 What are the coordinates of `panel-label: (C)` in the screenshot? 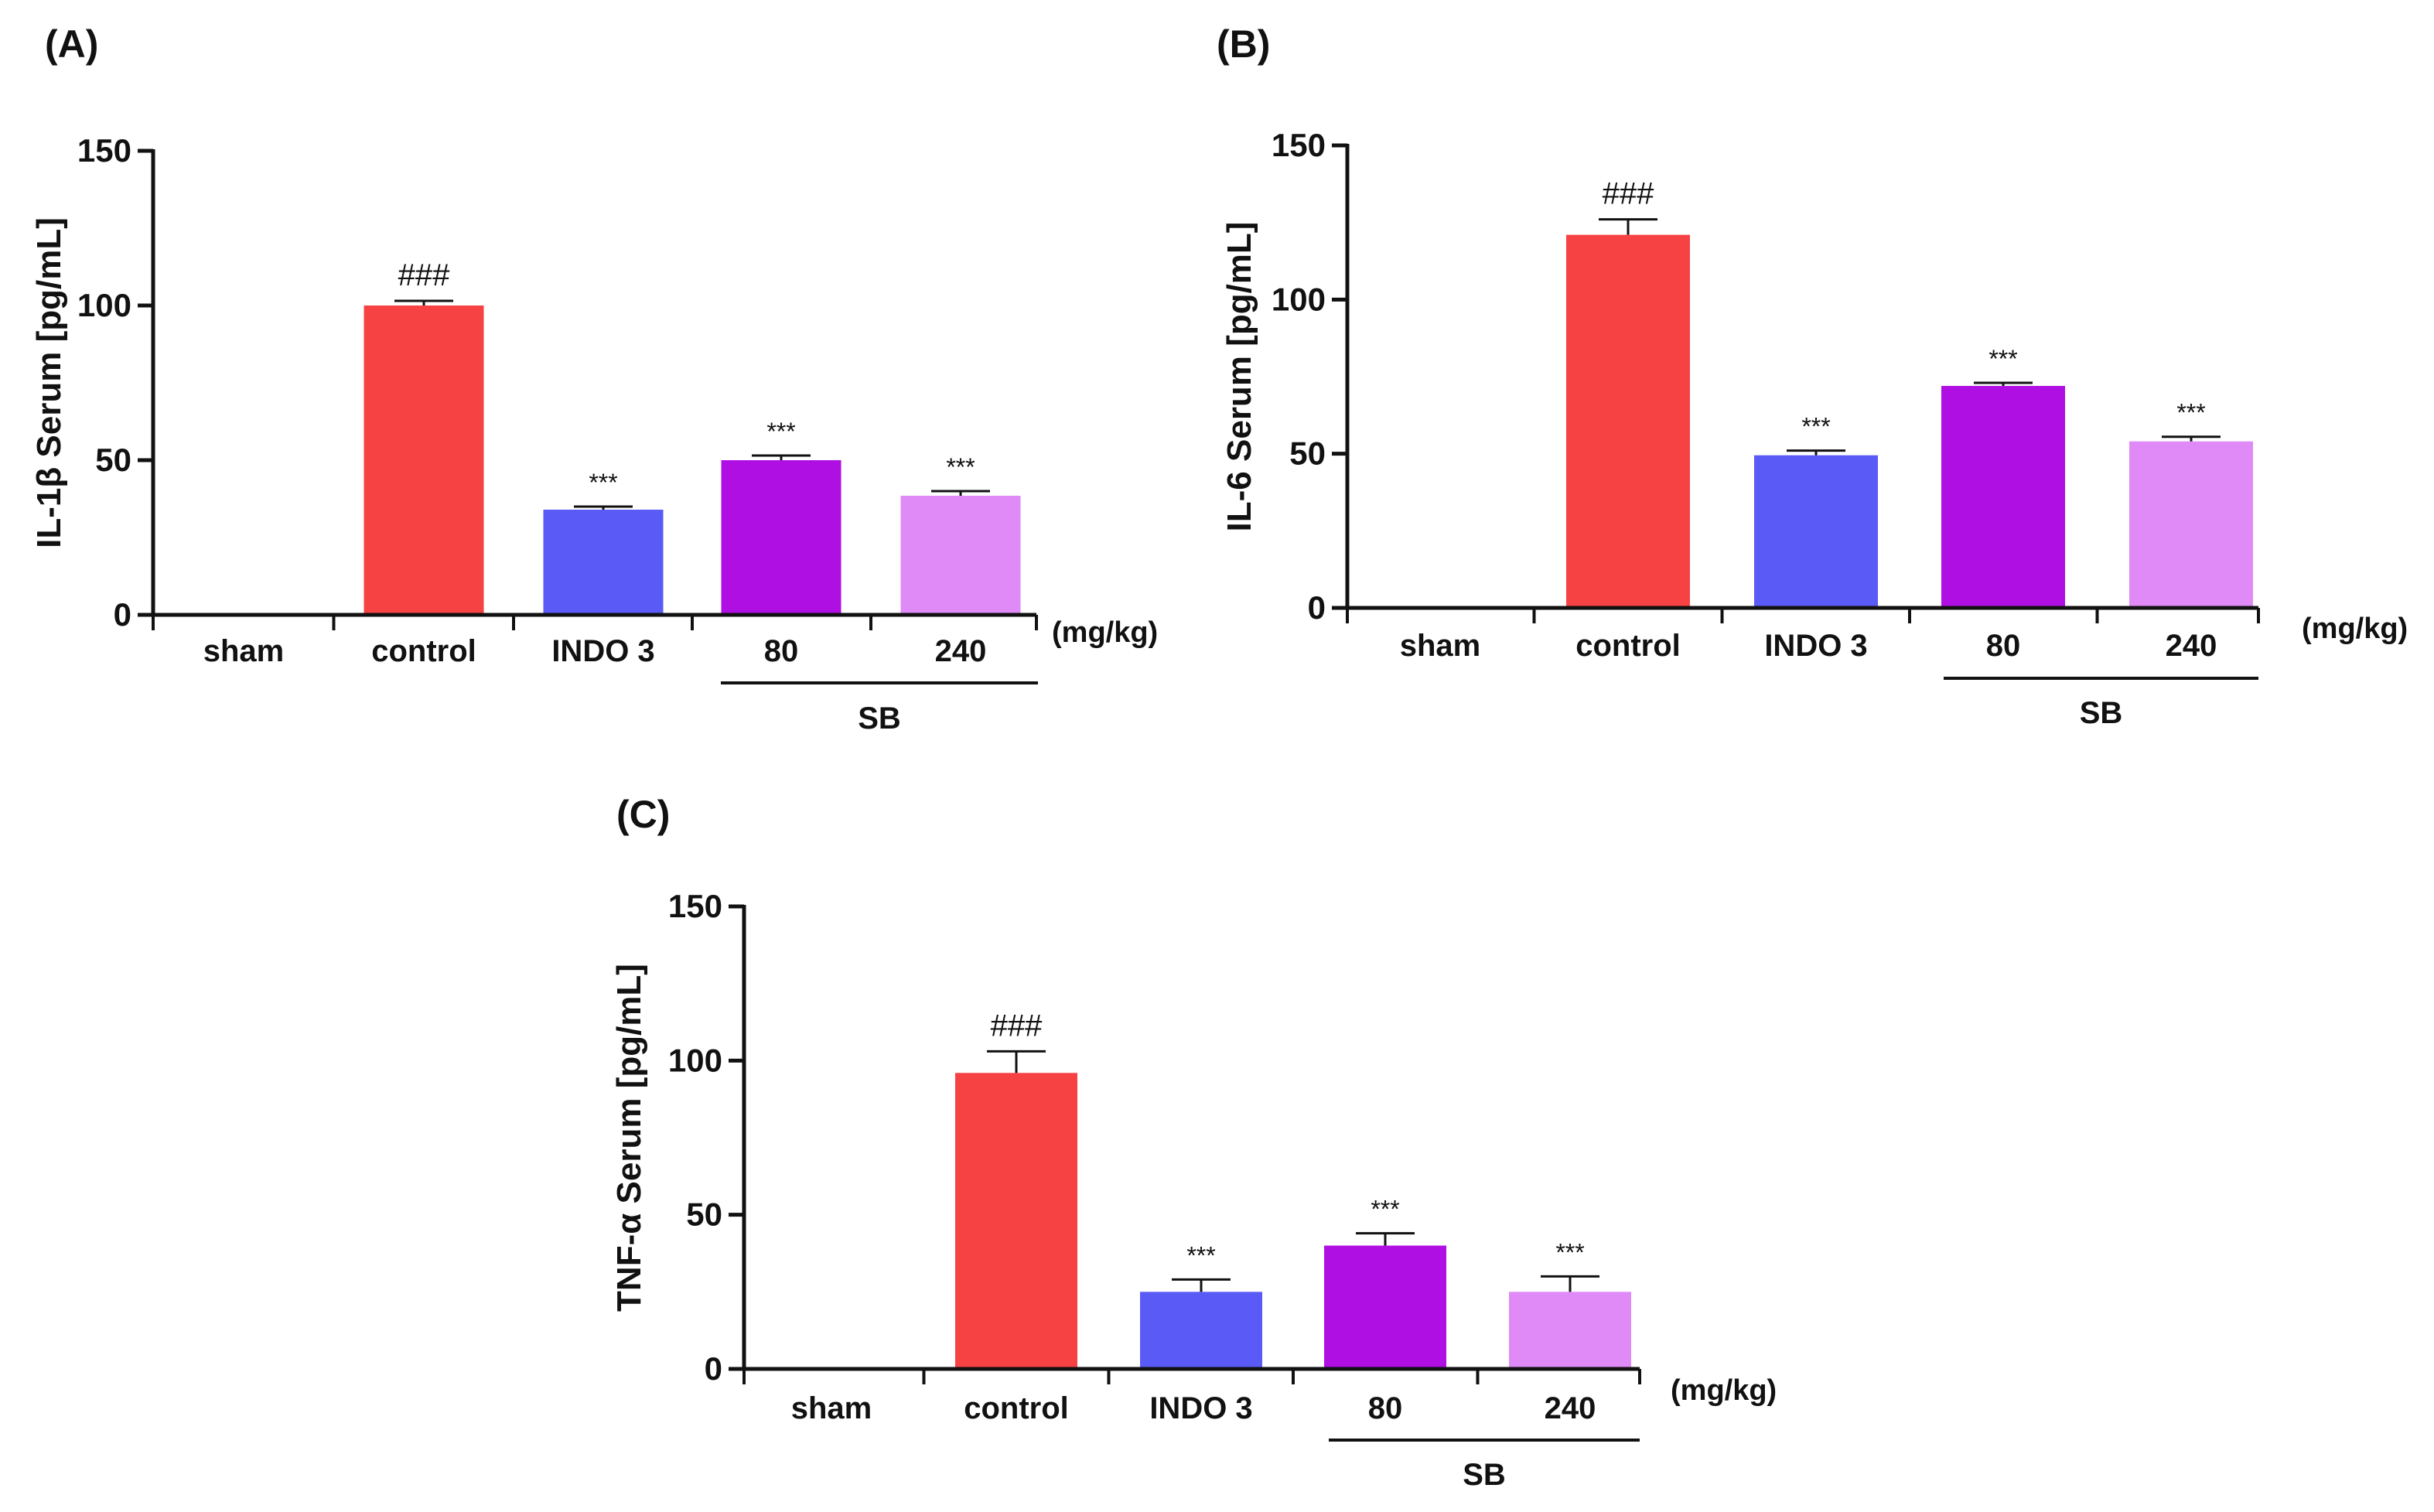 It's located at (643, 814).